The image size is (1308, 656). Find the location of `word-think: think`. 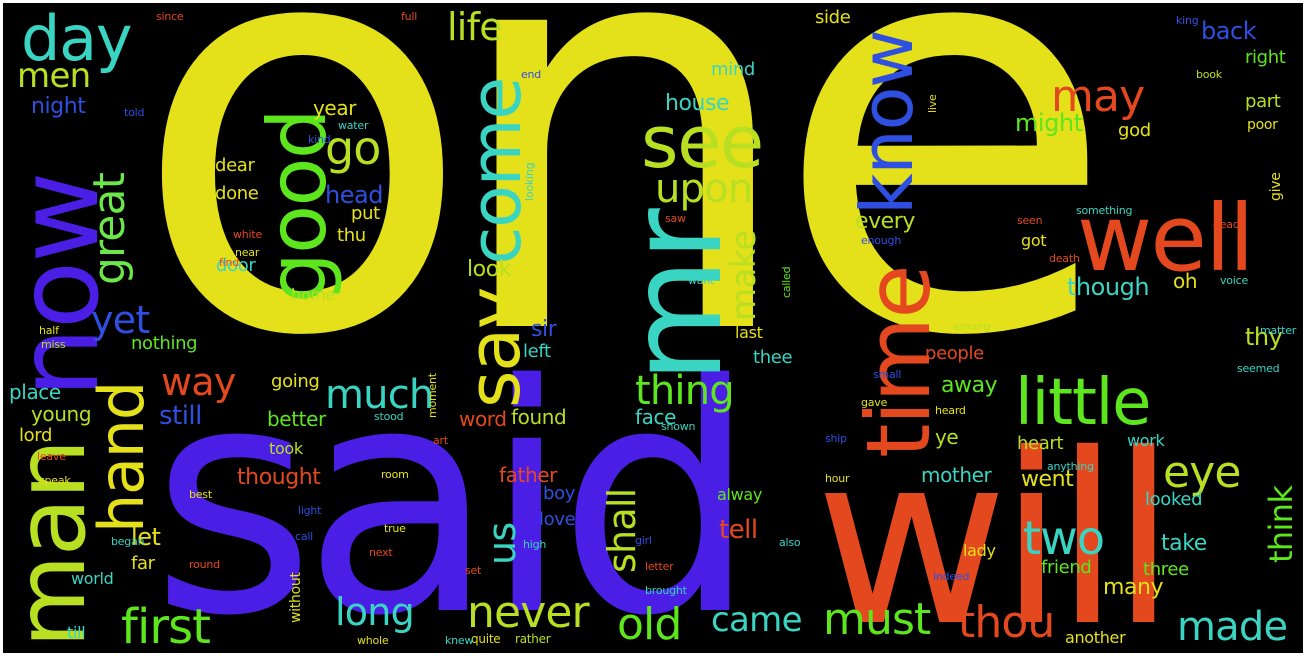

word-think: think is located at coordinates (1281, 524).